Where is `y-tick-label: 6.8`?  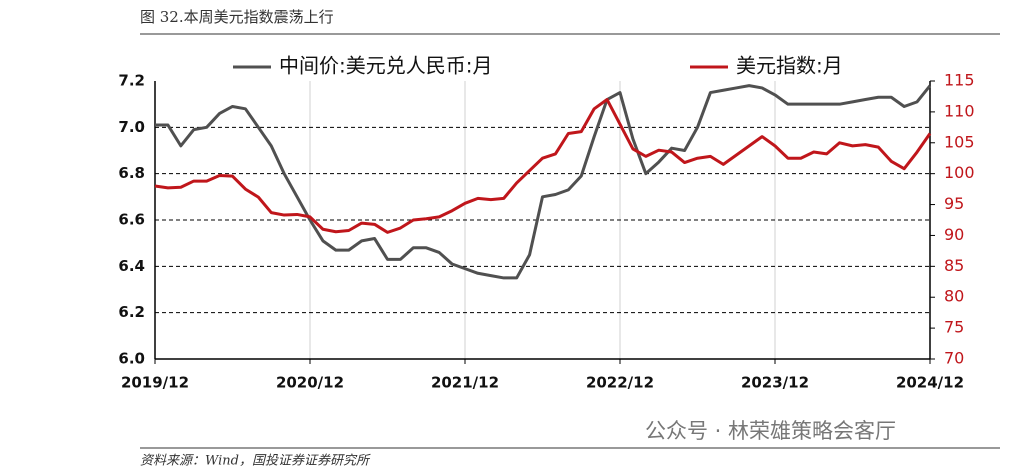
y-tick-label: 6.8 is located at coordinates (131, 173).